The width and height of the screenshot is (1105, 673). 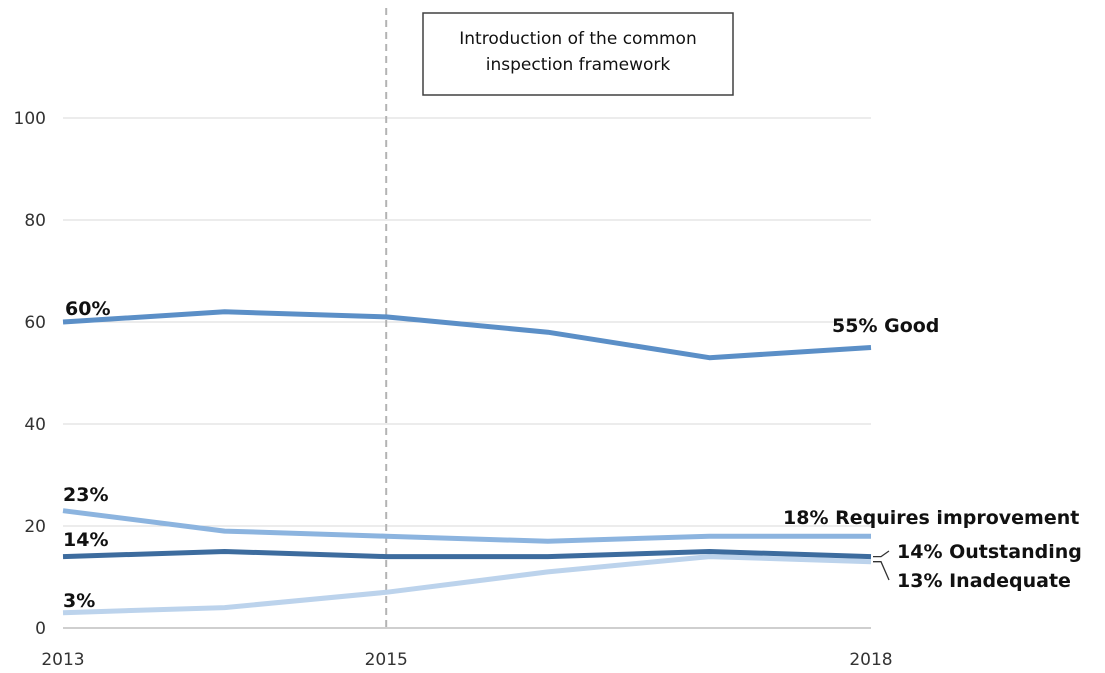 What do you see at coordinates (87, 309) in the screenshot?
I see `start-label-good: 60%` at bounding box center [87, 309].